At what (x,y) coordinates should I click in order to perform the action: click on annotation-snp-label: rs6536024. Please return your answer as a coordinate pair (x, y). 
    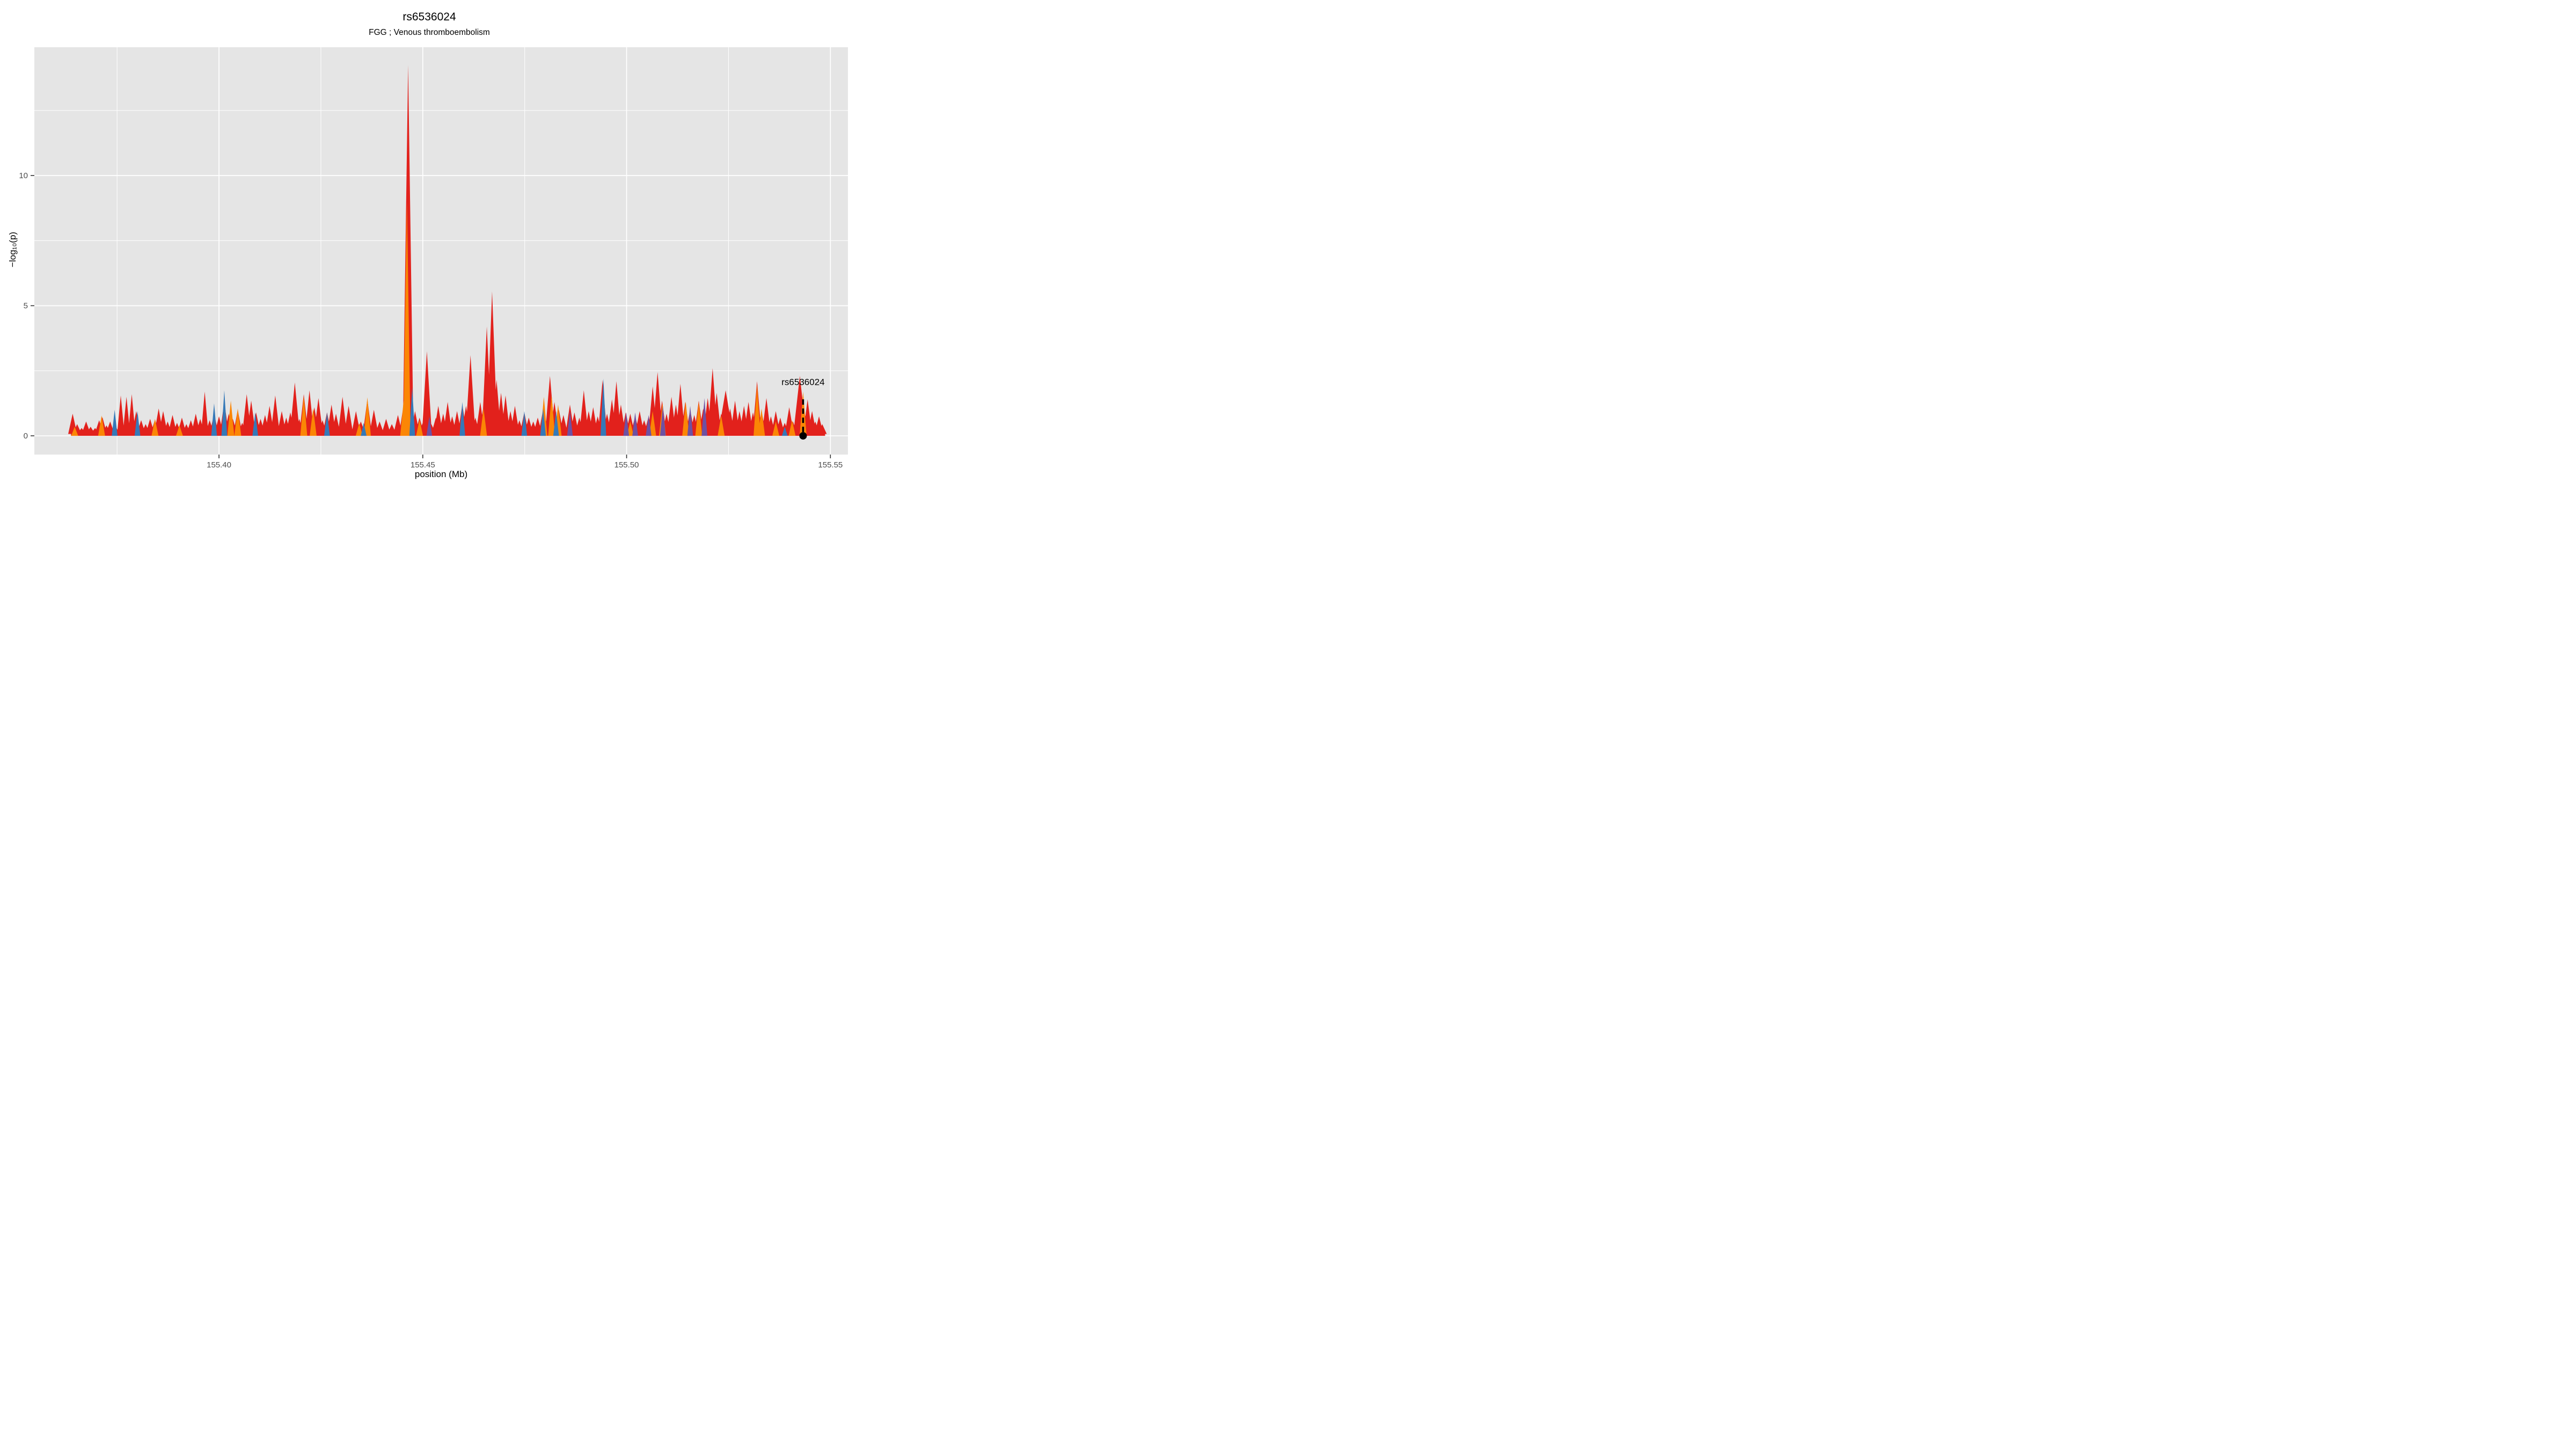
    Looking at the image, I should click on (802, 382).